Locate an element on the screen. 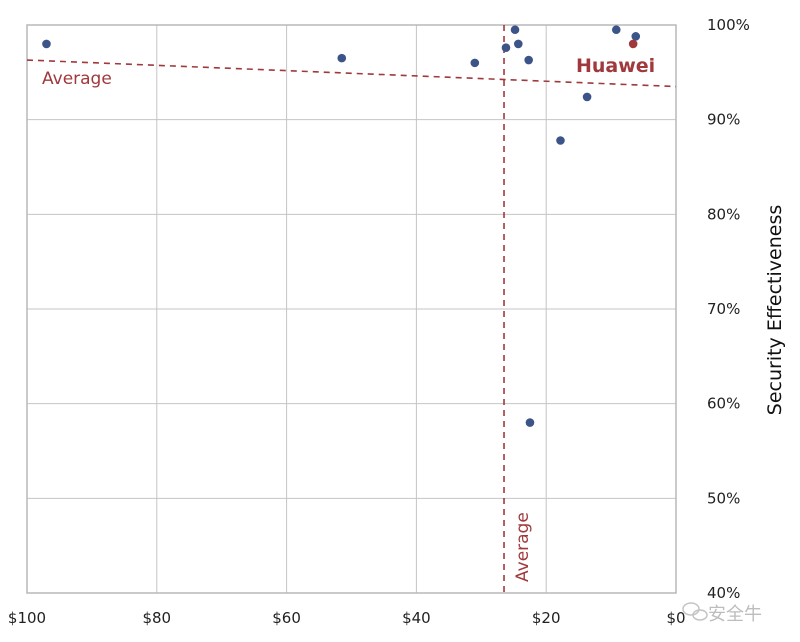 The width and height of the screenshot is (800, 642). x-tick-label-3: $40 is located at coordinates (416, 618).